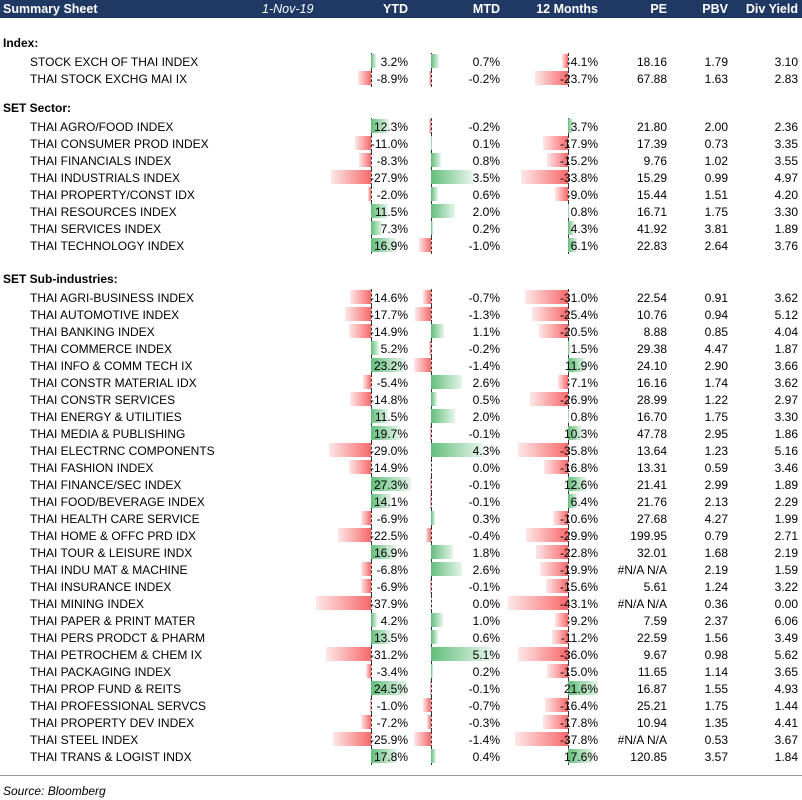 This screenshot has width=802, height=800. Describe the element at coordinates (389, 144) in the screenshot. I see `ytd-value: -11.0%` at that location.